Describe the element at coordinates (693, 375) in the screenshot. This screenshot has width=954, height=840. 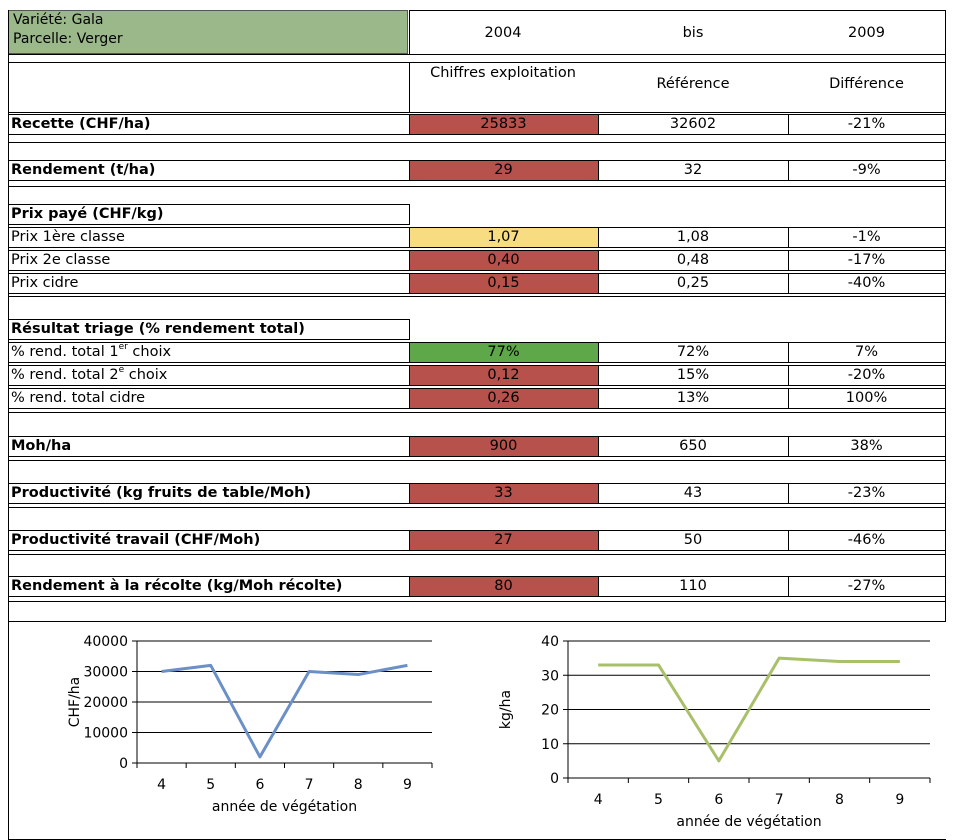
I see `reference-value: 15%` at that location.